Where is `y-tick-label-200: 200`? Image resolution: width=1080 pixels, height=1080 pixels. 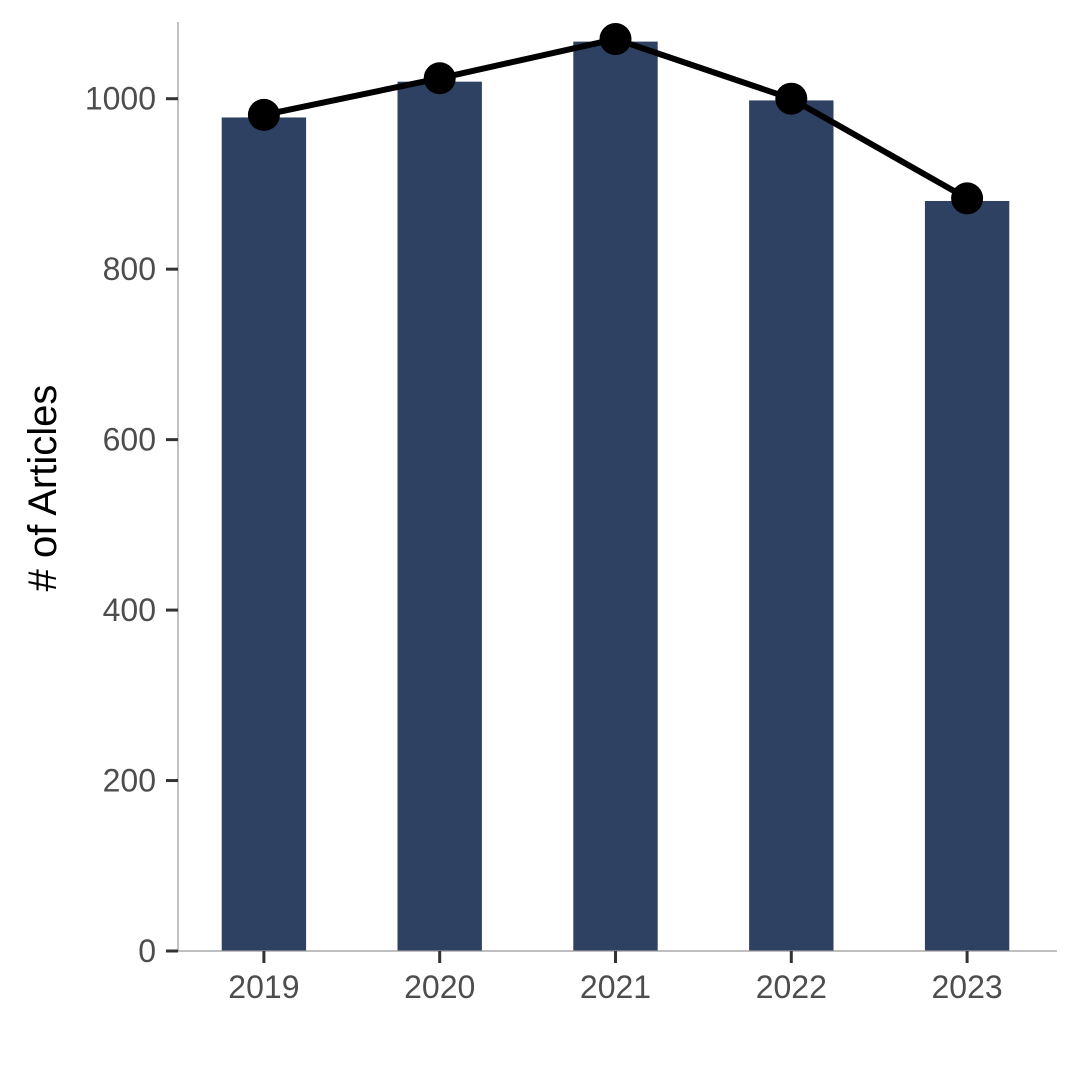 y-tick-label-200: 200 is located at coordinates (129, 781).